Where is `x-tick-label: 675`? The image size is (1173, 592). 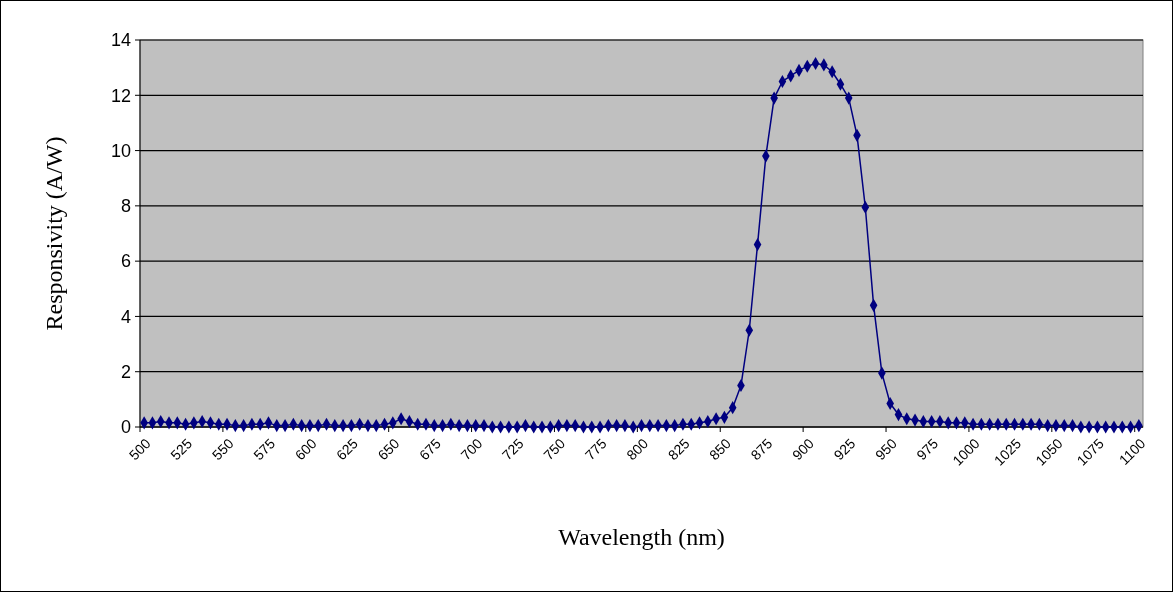
x-tick-label: 675 is located at coordinates (430, 449).